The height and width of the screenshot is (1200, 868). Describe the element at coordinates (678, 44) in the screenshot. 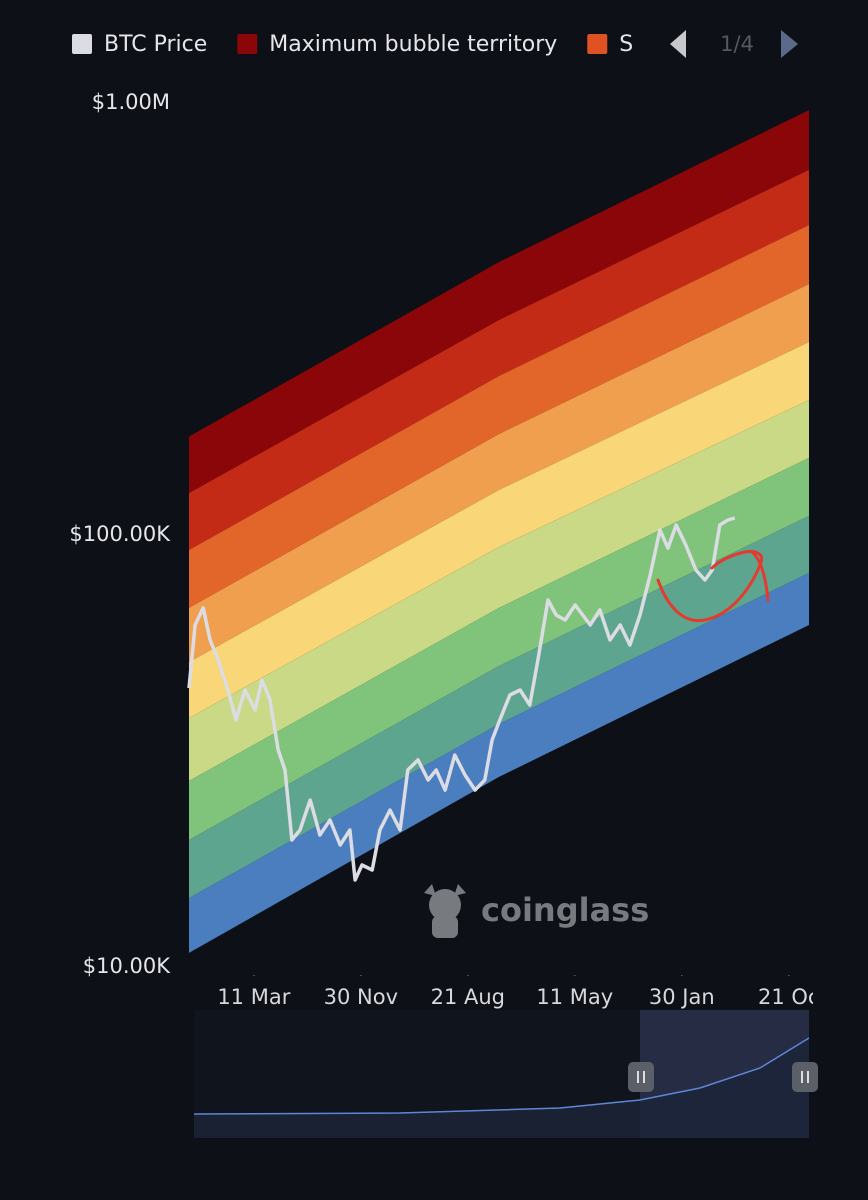

I see `legend-prev` at that location.